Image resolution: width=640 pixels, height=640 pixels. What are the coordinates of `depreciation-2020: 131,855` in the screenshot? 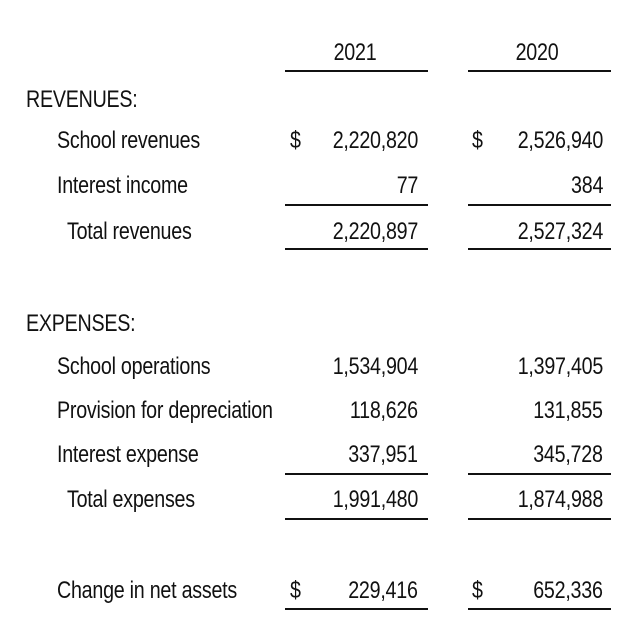 It's located at (568, 410).